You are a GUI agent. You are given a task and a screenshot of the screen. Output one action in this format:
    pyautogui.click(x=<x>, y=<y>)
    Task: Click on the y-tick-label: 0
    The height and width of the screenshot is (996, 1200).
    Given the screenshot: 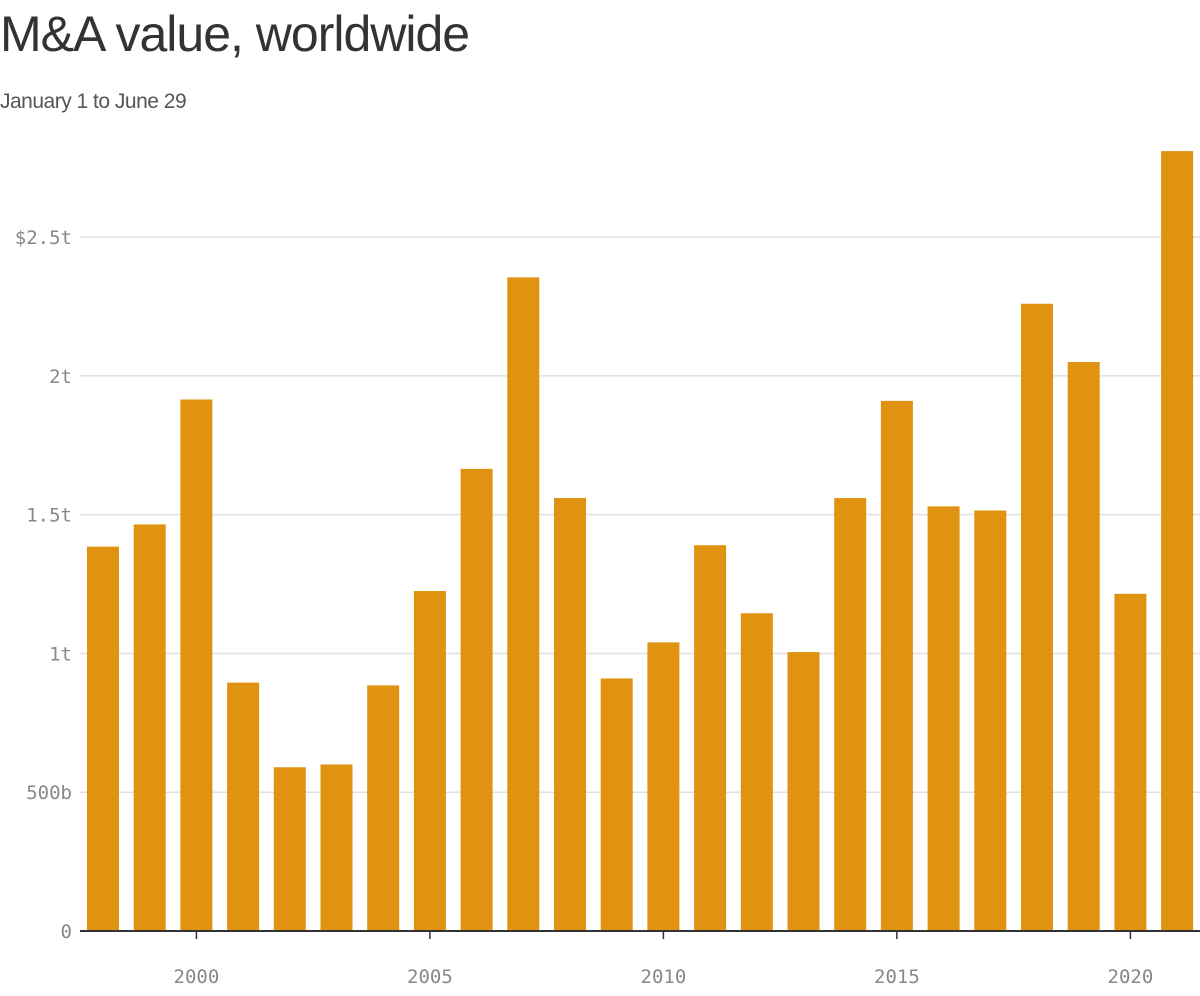 What is the action you would take?
    pyautogui.click(x=66, y=932)
    